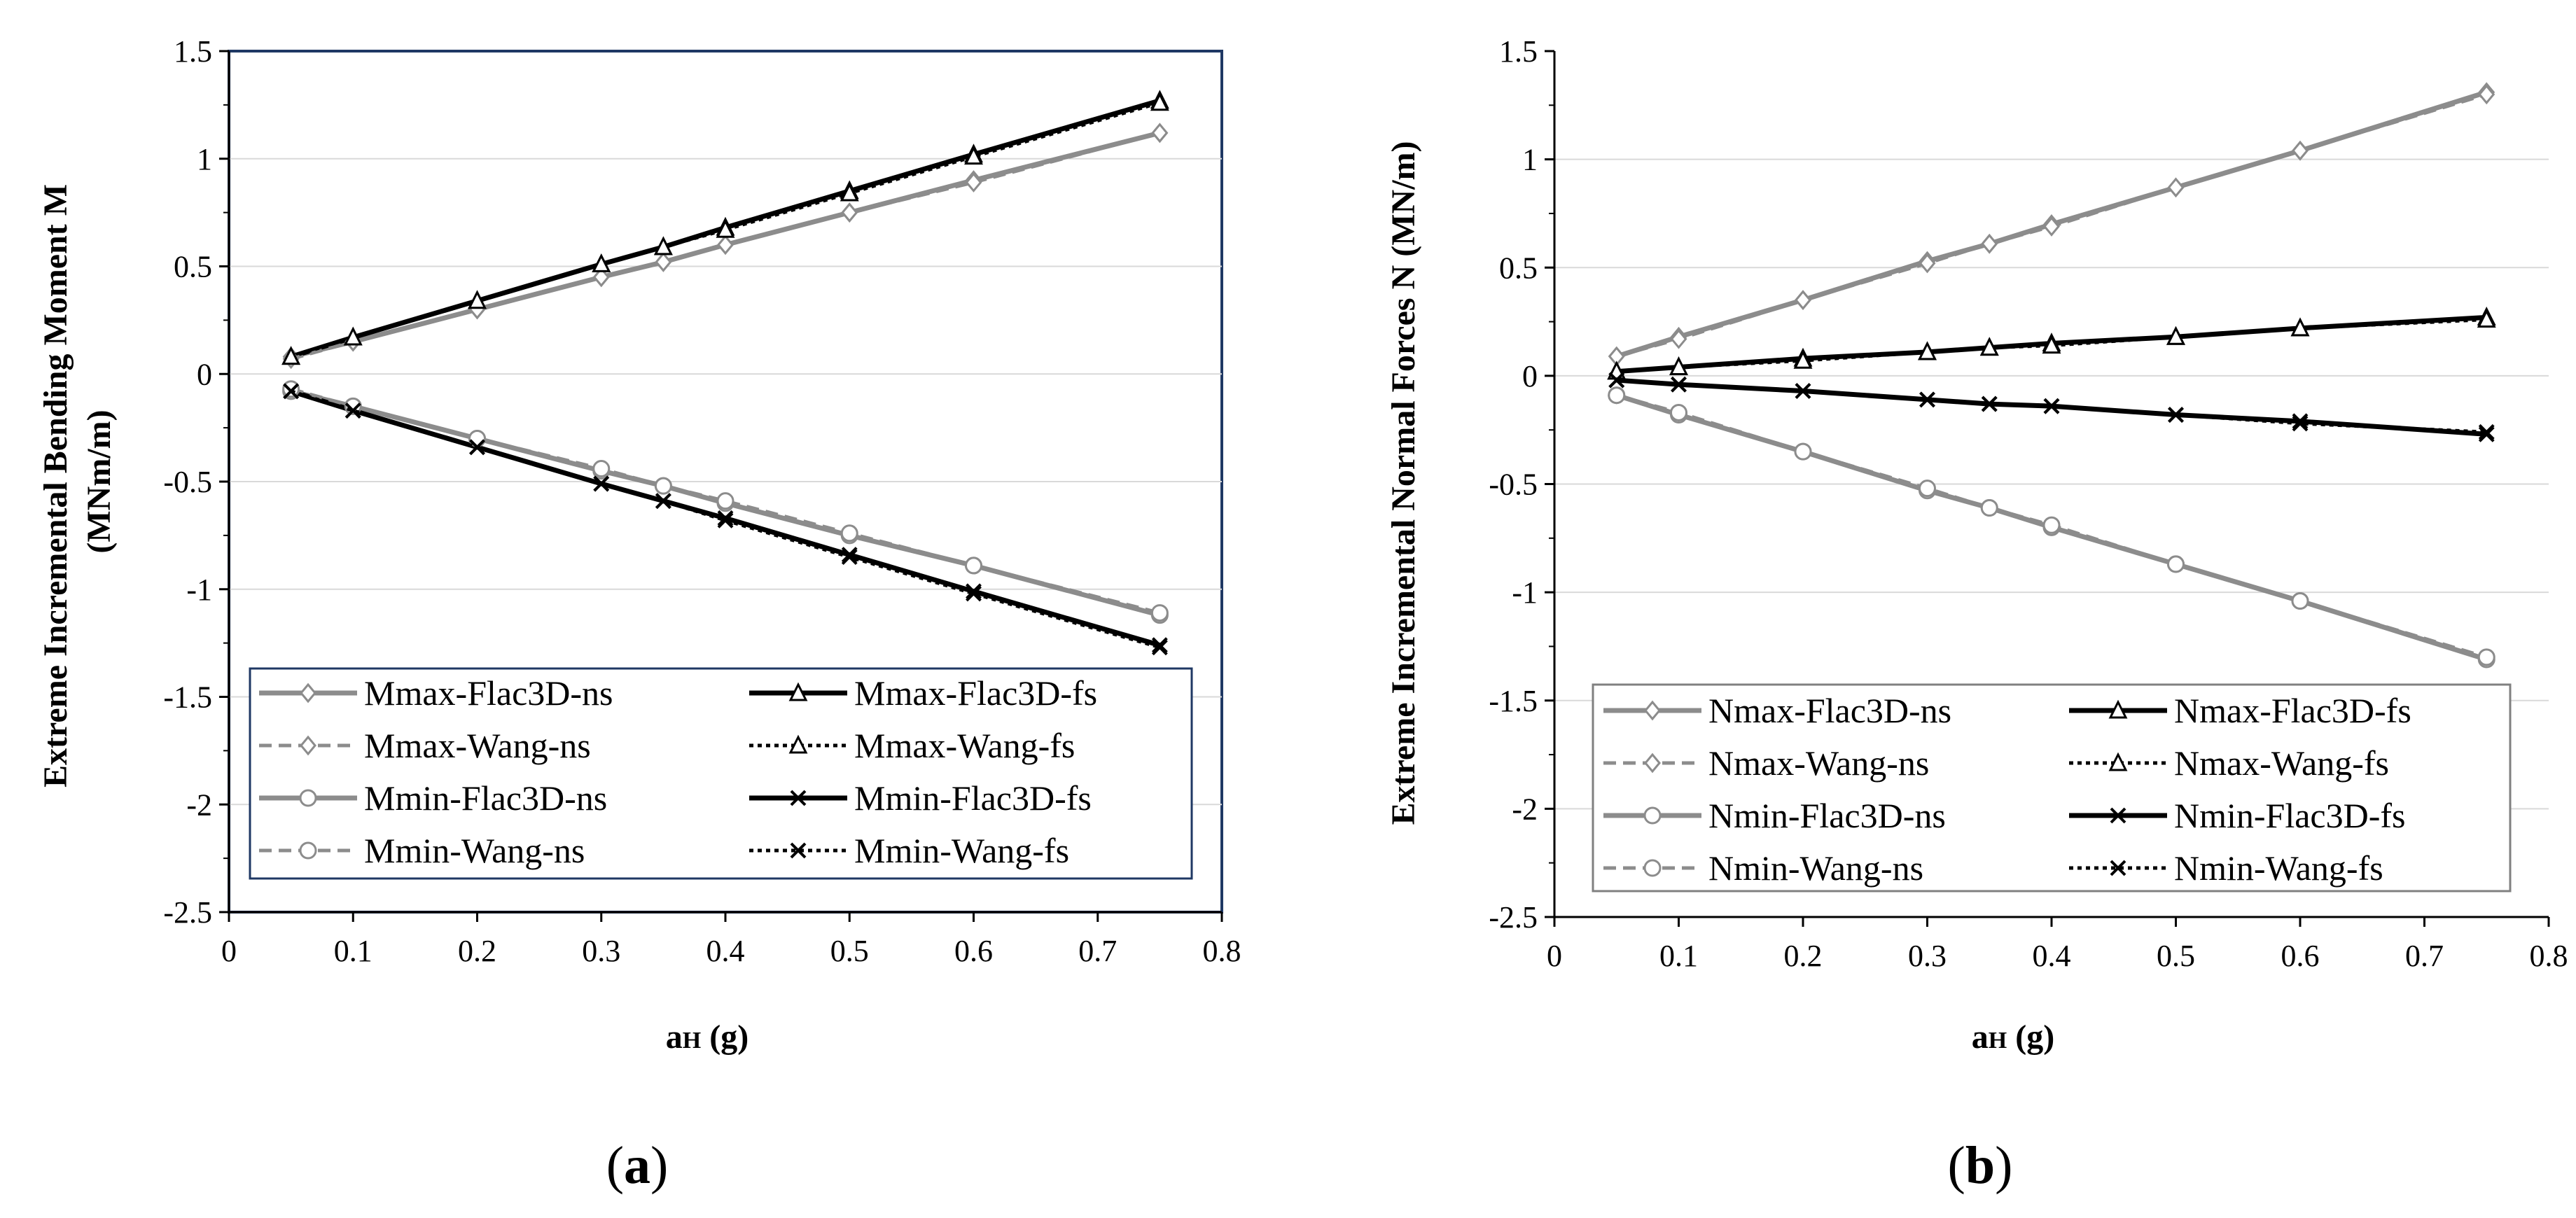  Describe the element at coordinates (964, 745) in the screenshot. I see `legend-label: Mmax-Wang-fs` at that location.